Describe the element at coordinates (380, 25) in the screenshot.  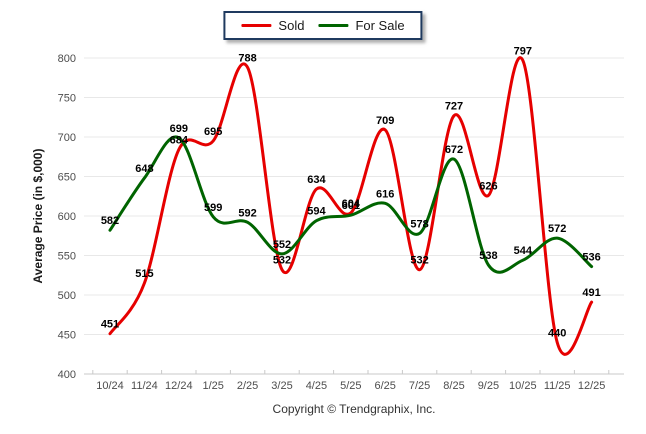
I see `legend-label-for-sale: For Sale` at that location.